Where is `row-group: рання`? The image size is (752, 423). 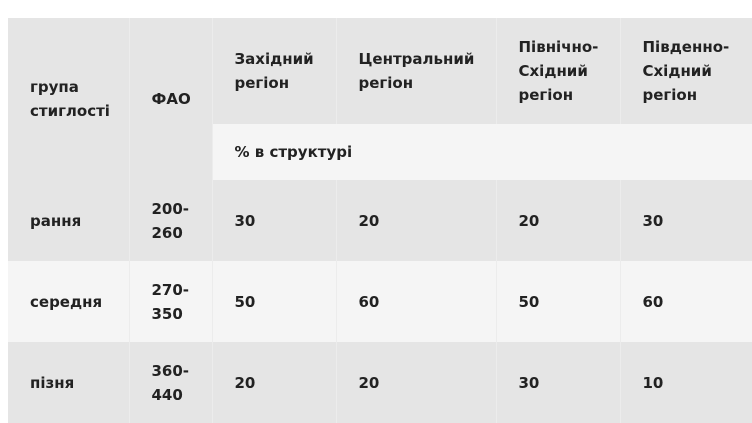 row-group: рання is located at coordinates (69, 220).